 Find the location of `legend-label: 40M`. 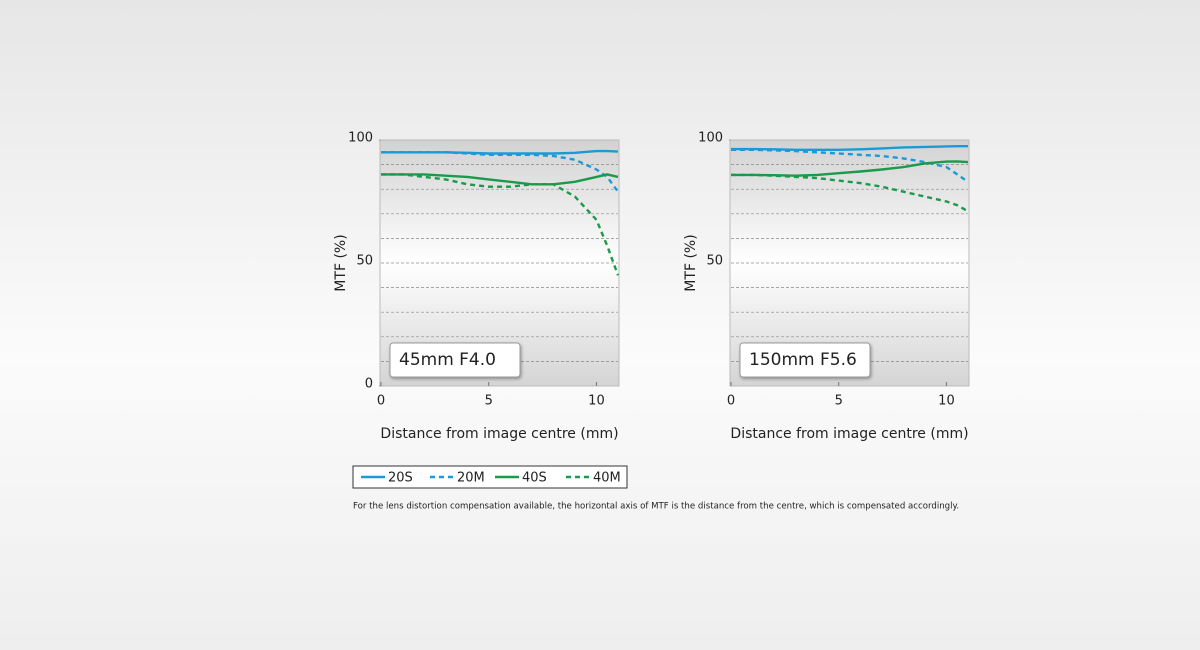

legend-label: 40M is located at coordinates (607, 478).